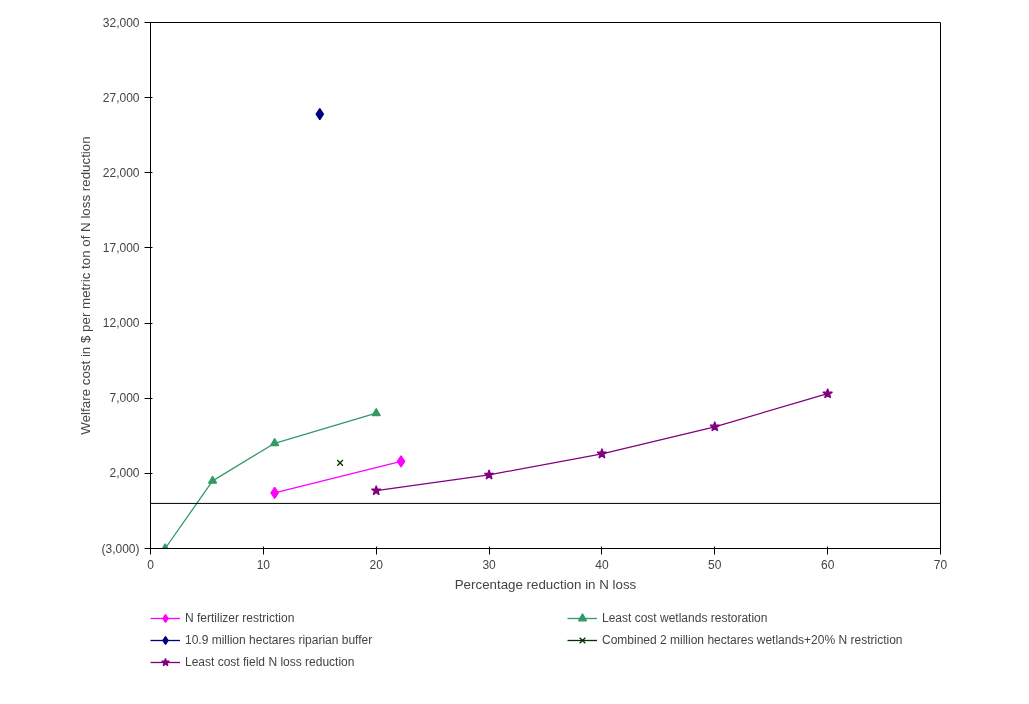 The height and width of the screenshot is (704, 1029). I want to click on y-tick-label: 17,000, so click(121, 247).